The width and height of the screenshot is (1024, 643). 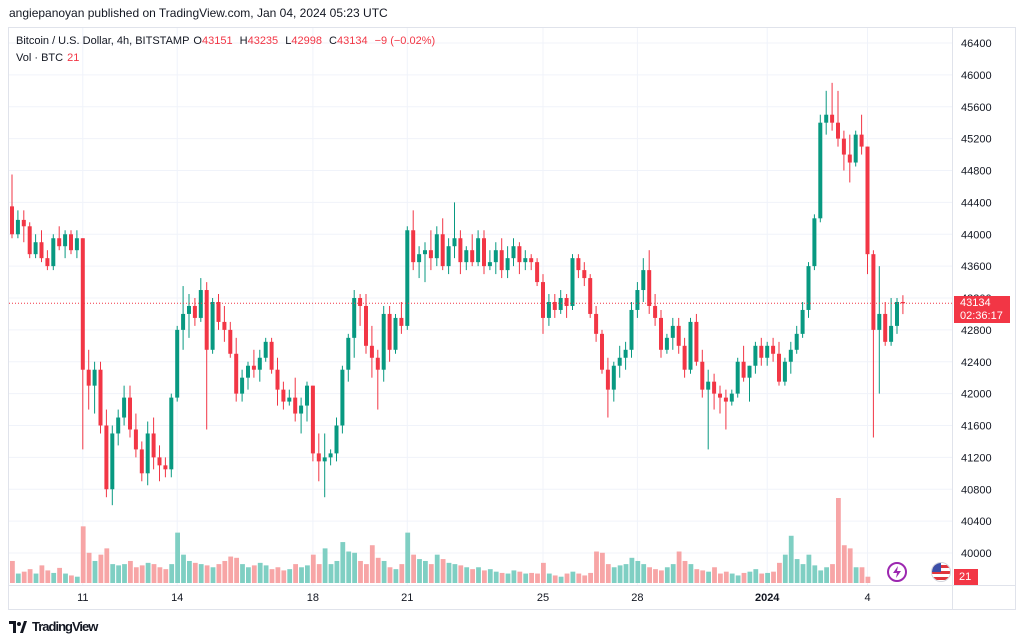 I want to click on brand-name: TradingView, so click(x=65, y=626).